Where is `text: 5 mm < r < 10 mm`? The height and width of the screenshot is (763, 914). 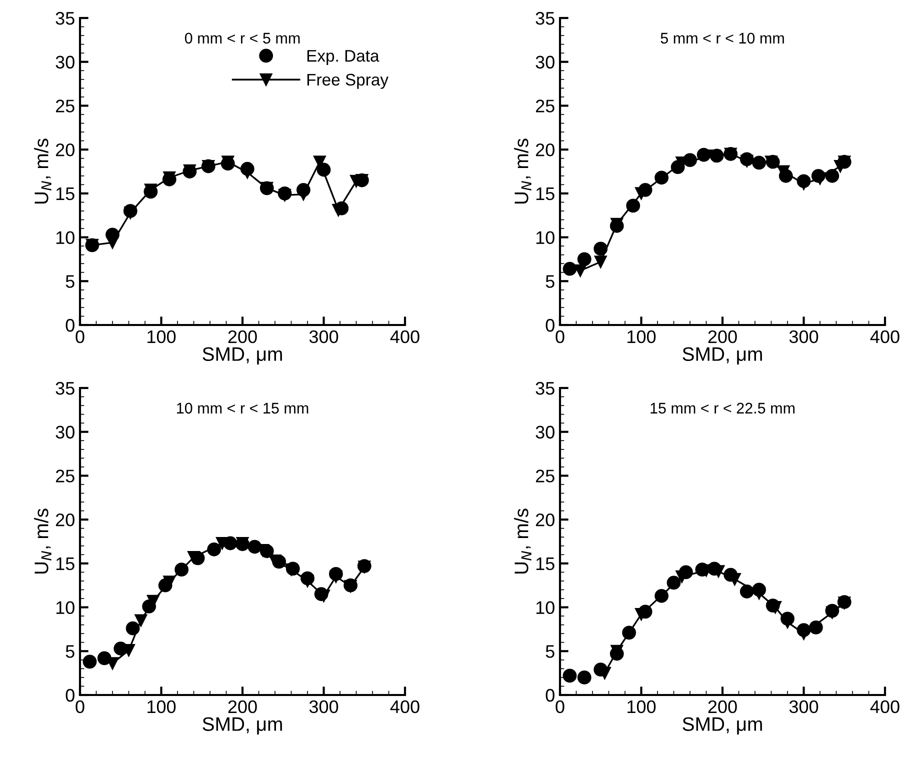 text: 5 mm < r < 10 mm is located at coordinates (722, 38).